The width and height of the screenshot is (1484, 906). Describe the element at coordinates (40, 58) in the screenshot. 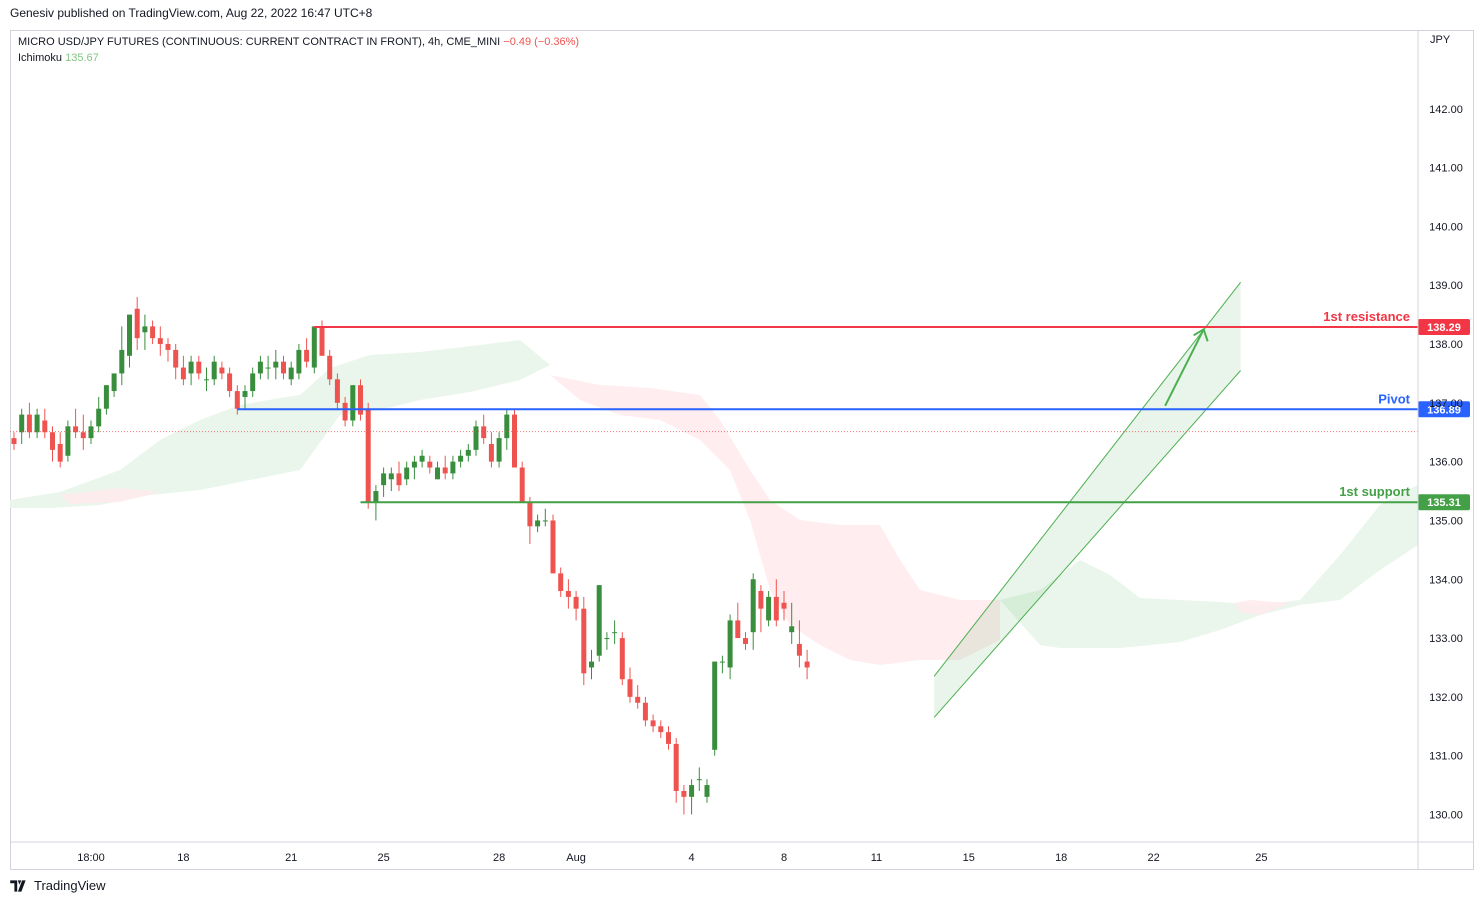

I see `indicator-name: Ichimoku` at that location.